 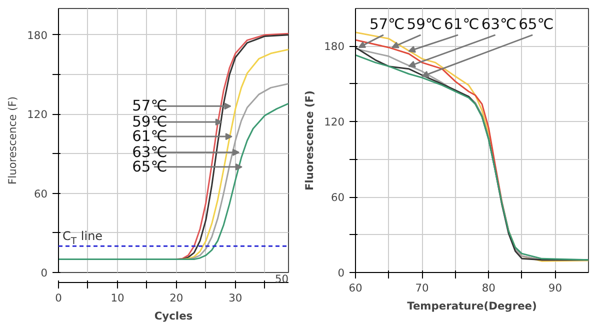 What do you see at coordinates (58, 298) in the screenshot?
I see `x-tick-label: 0` at bounding box center [58, 298].